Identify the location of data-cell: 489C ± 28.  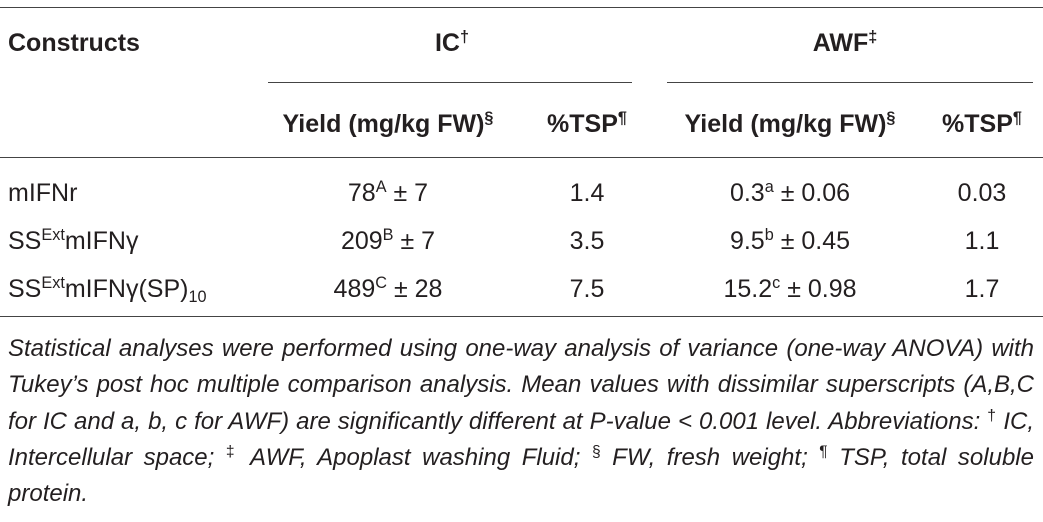
(388, 289).